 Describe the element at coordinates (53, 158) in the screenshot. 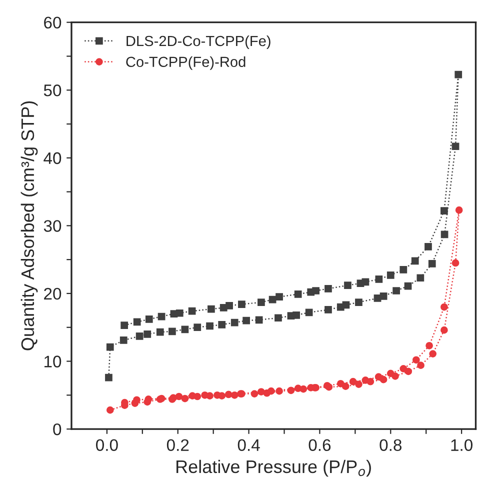

I see `y-tick-label: 40` at that location.